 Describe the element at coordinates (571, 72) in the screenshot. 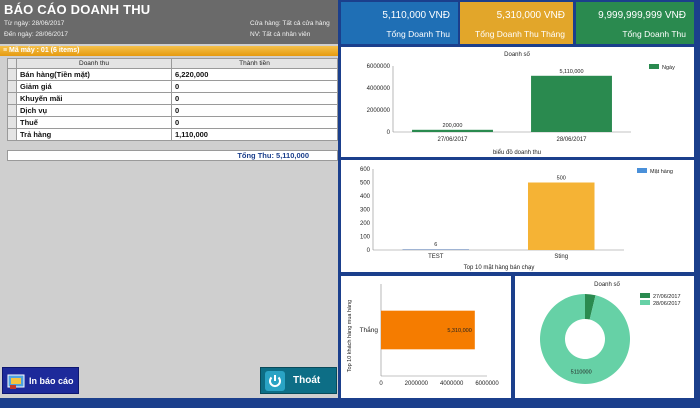

I see `data-label: 5,110,000` at that location.